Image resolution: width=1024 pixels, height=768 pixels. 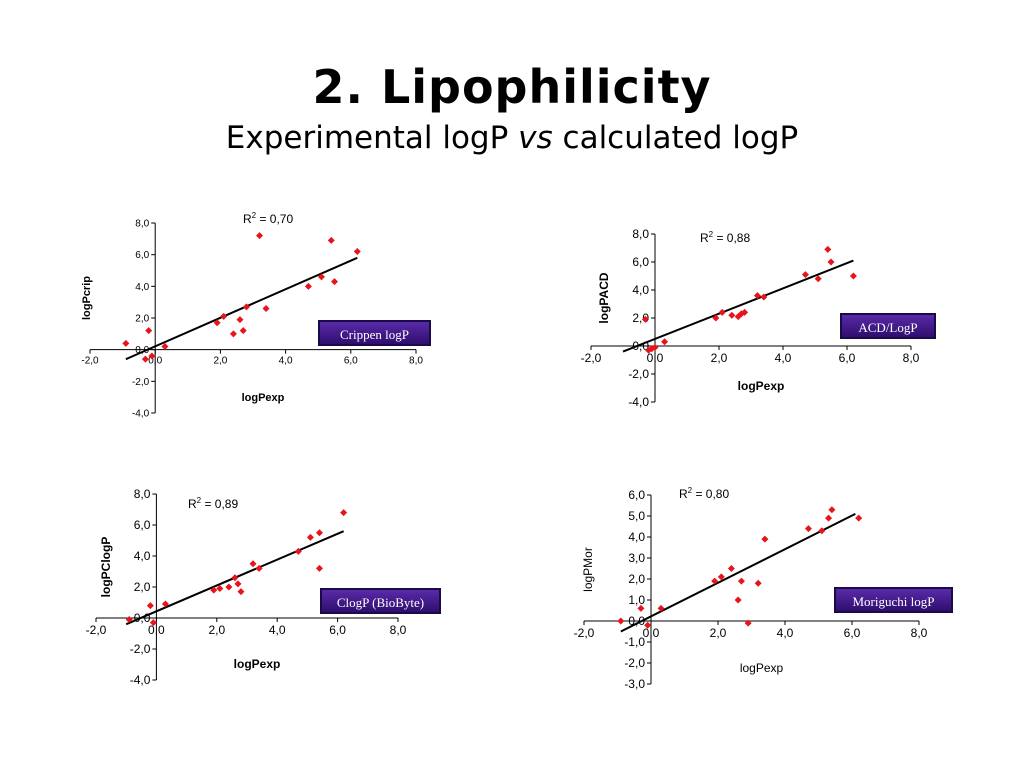 I want to click on y-axis-label: logPACD, so click(x=604, y=297).